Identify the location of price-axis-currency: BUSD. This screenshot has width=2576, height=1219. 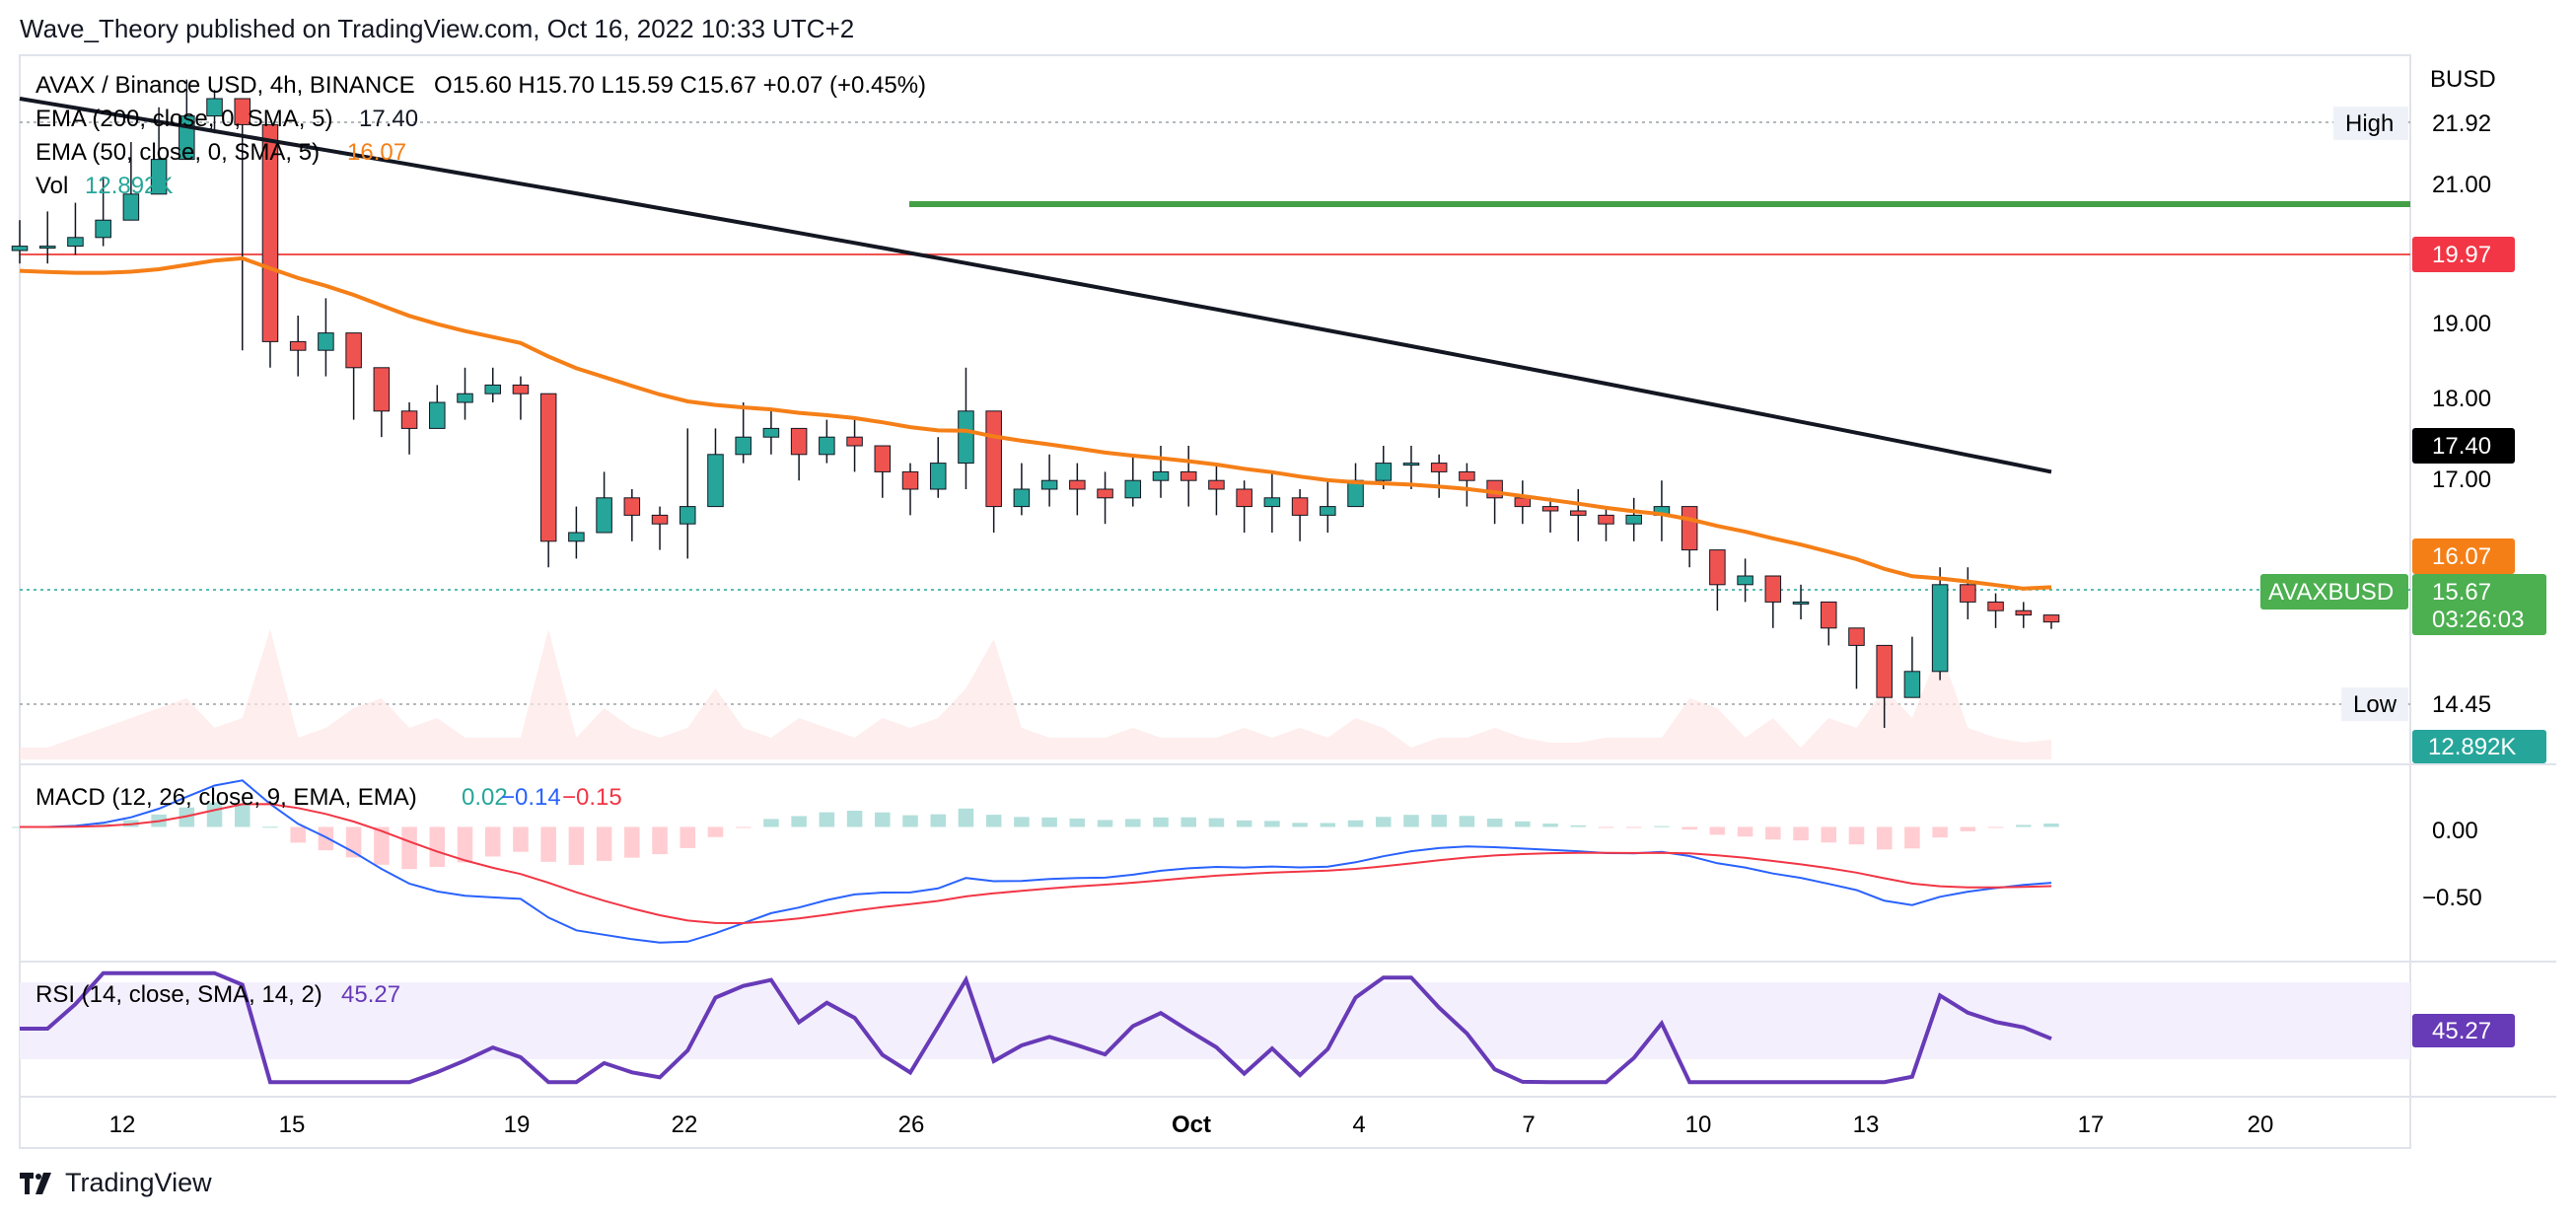
(2463, 79).